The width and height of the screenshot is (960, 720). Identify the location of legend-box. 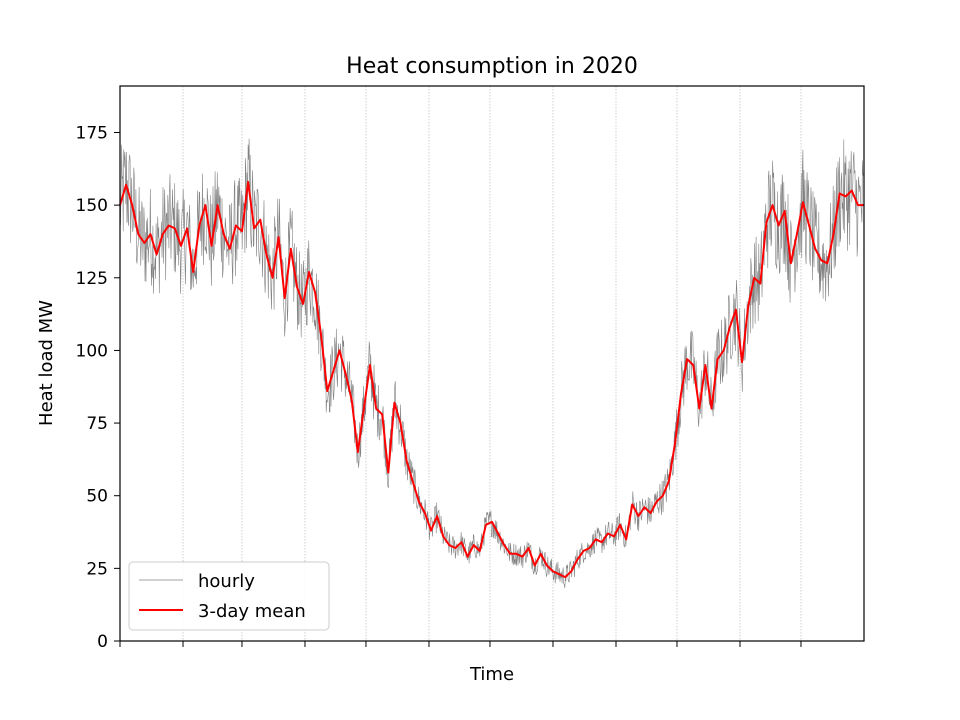
(229, 596).